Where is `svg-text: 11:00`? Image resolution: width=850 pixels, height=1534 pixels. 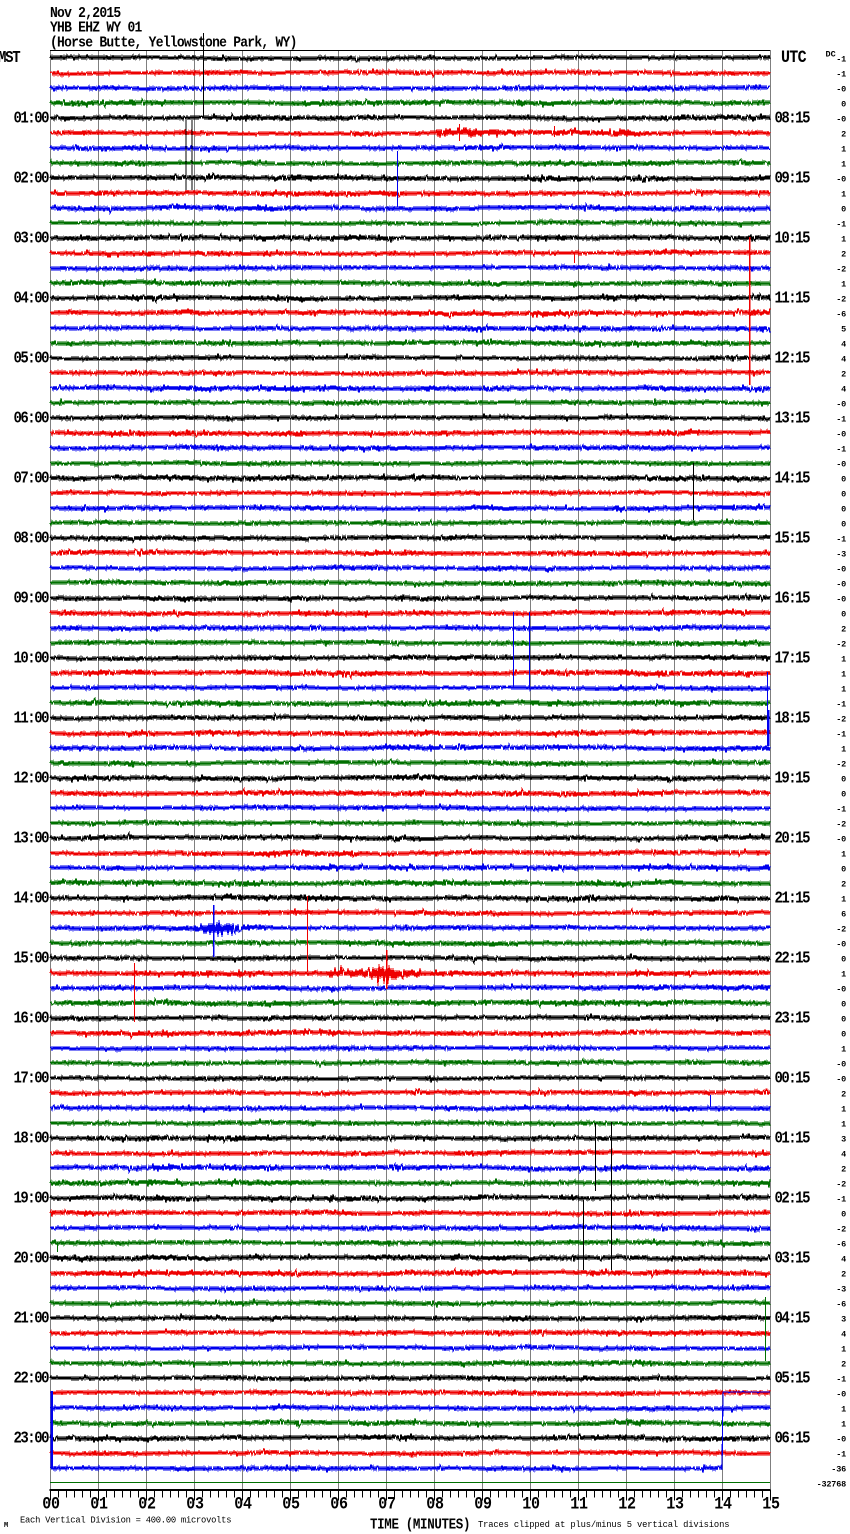 svg-text: 11:00 is located at coordinates (32, 718).